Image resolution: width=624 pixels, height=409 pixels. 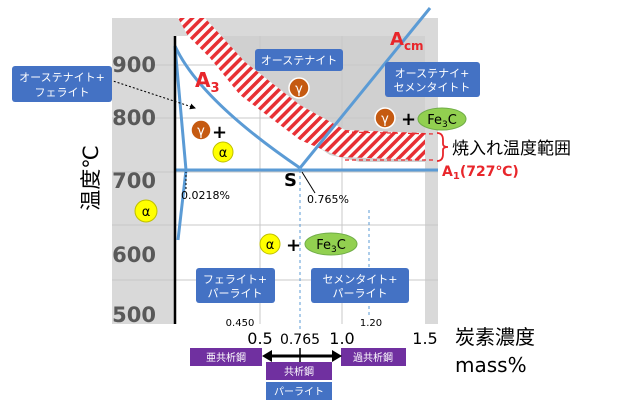 I want to click on svg-text: オーステナイ+, so click(x=432, y=73).